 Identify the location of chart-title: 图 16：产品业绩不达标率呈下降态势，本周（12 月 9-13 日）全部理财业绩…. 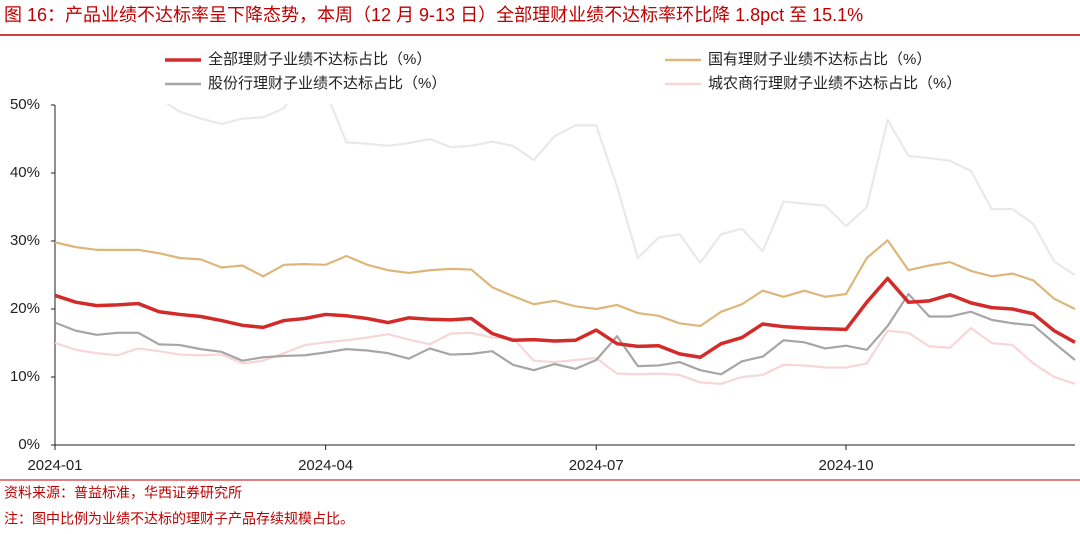
(433, 15).